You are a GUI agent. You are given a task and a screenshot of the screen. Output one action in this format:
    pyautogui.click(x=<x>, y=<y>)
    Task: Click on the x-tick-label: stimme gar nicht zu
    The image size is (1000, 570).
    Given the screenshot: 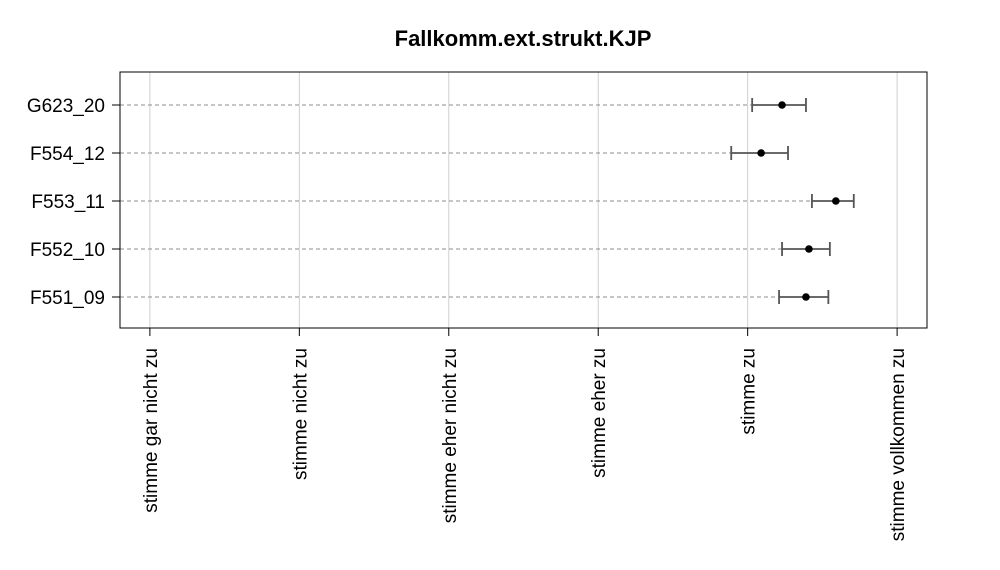 What is the action you would take?
    pyautogui.click(x=151, y=430)
    